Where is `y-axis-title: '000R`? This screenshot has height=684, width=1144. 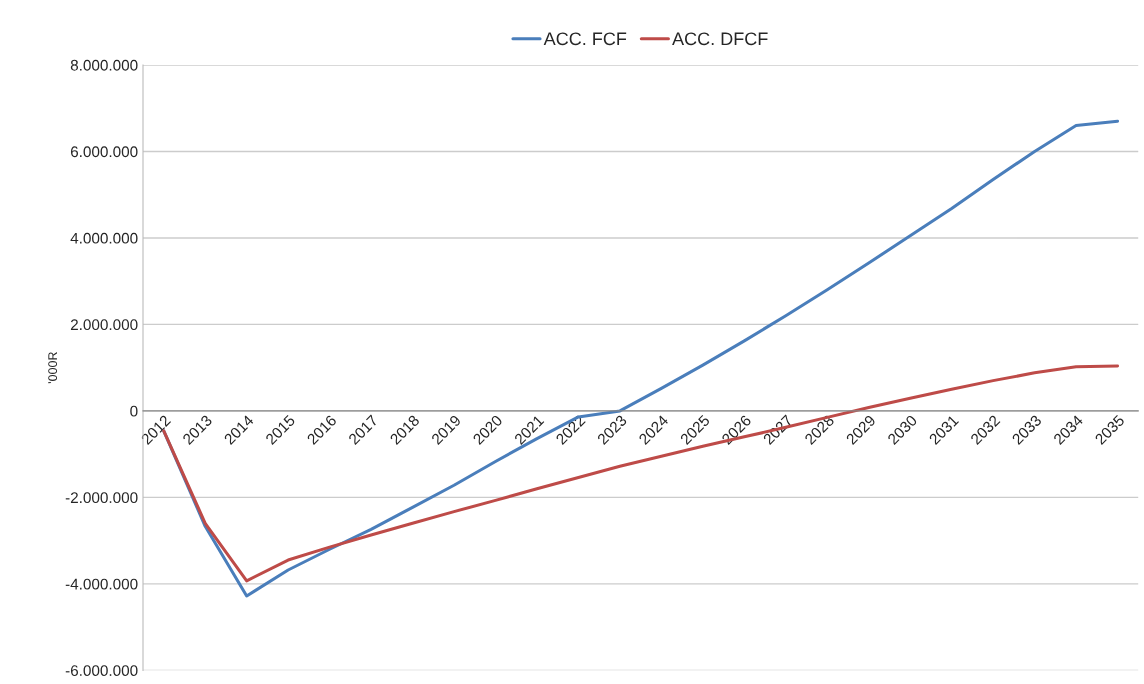 y-axis-title: '000R is located at coordinates (53, 368).